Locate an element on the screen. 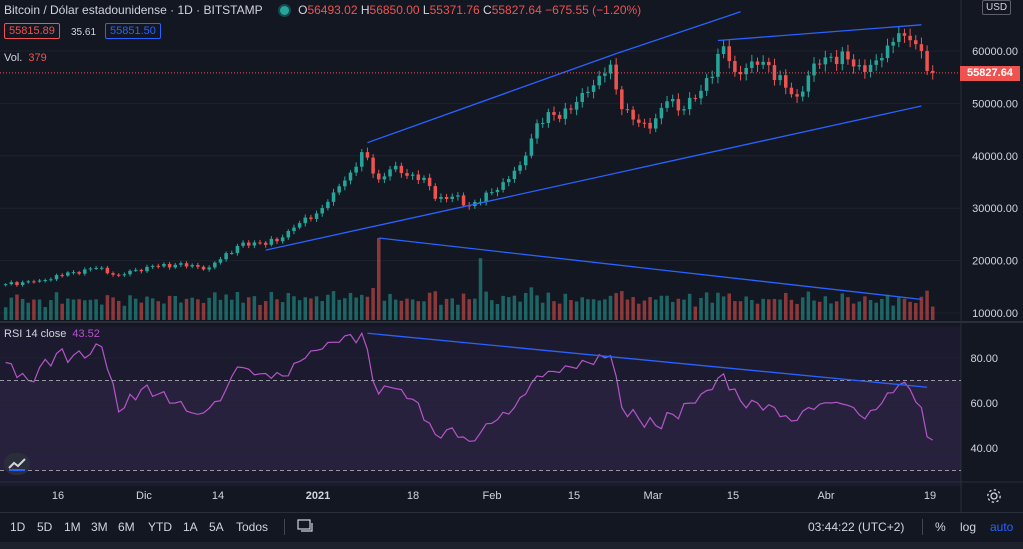 The height and width of the screenshot is (549, 1023). timeframe-1m-button: 1M is located at coordinates (72, 527).